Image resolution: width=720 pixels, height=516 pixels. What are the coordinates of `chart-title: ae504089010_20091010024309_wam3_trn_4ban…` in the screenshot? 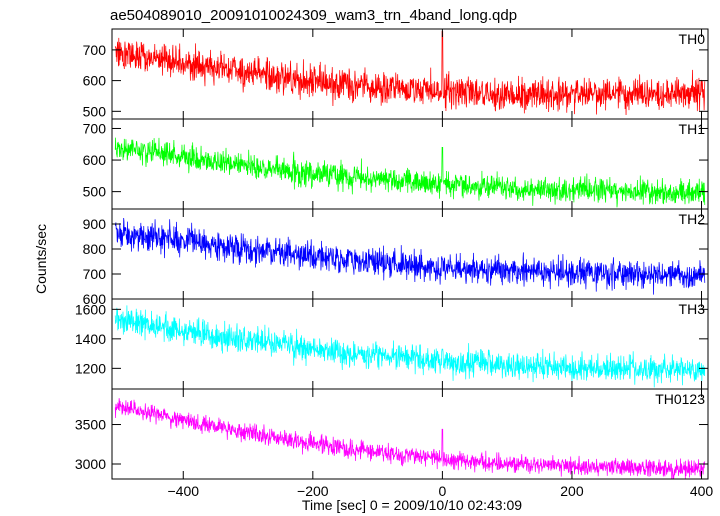 It's located at (313, 15).